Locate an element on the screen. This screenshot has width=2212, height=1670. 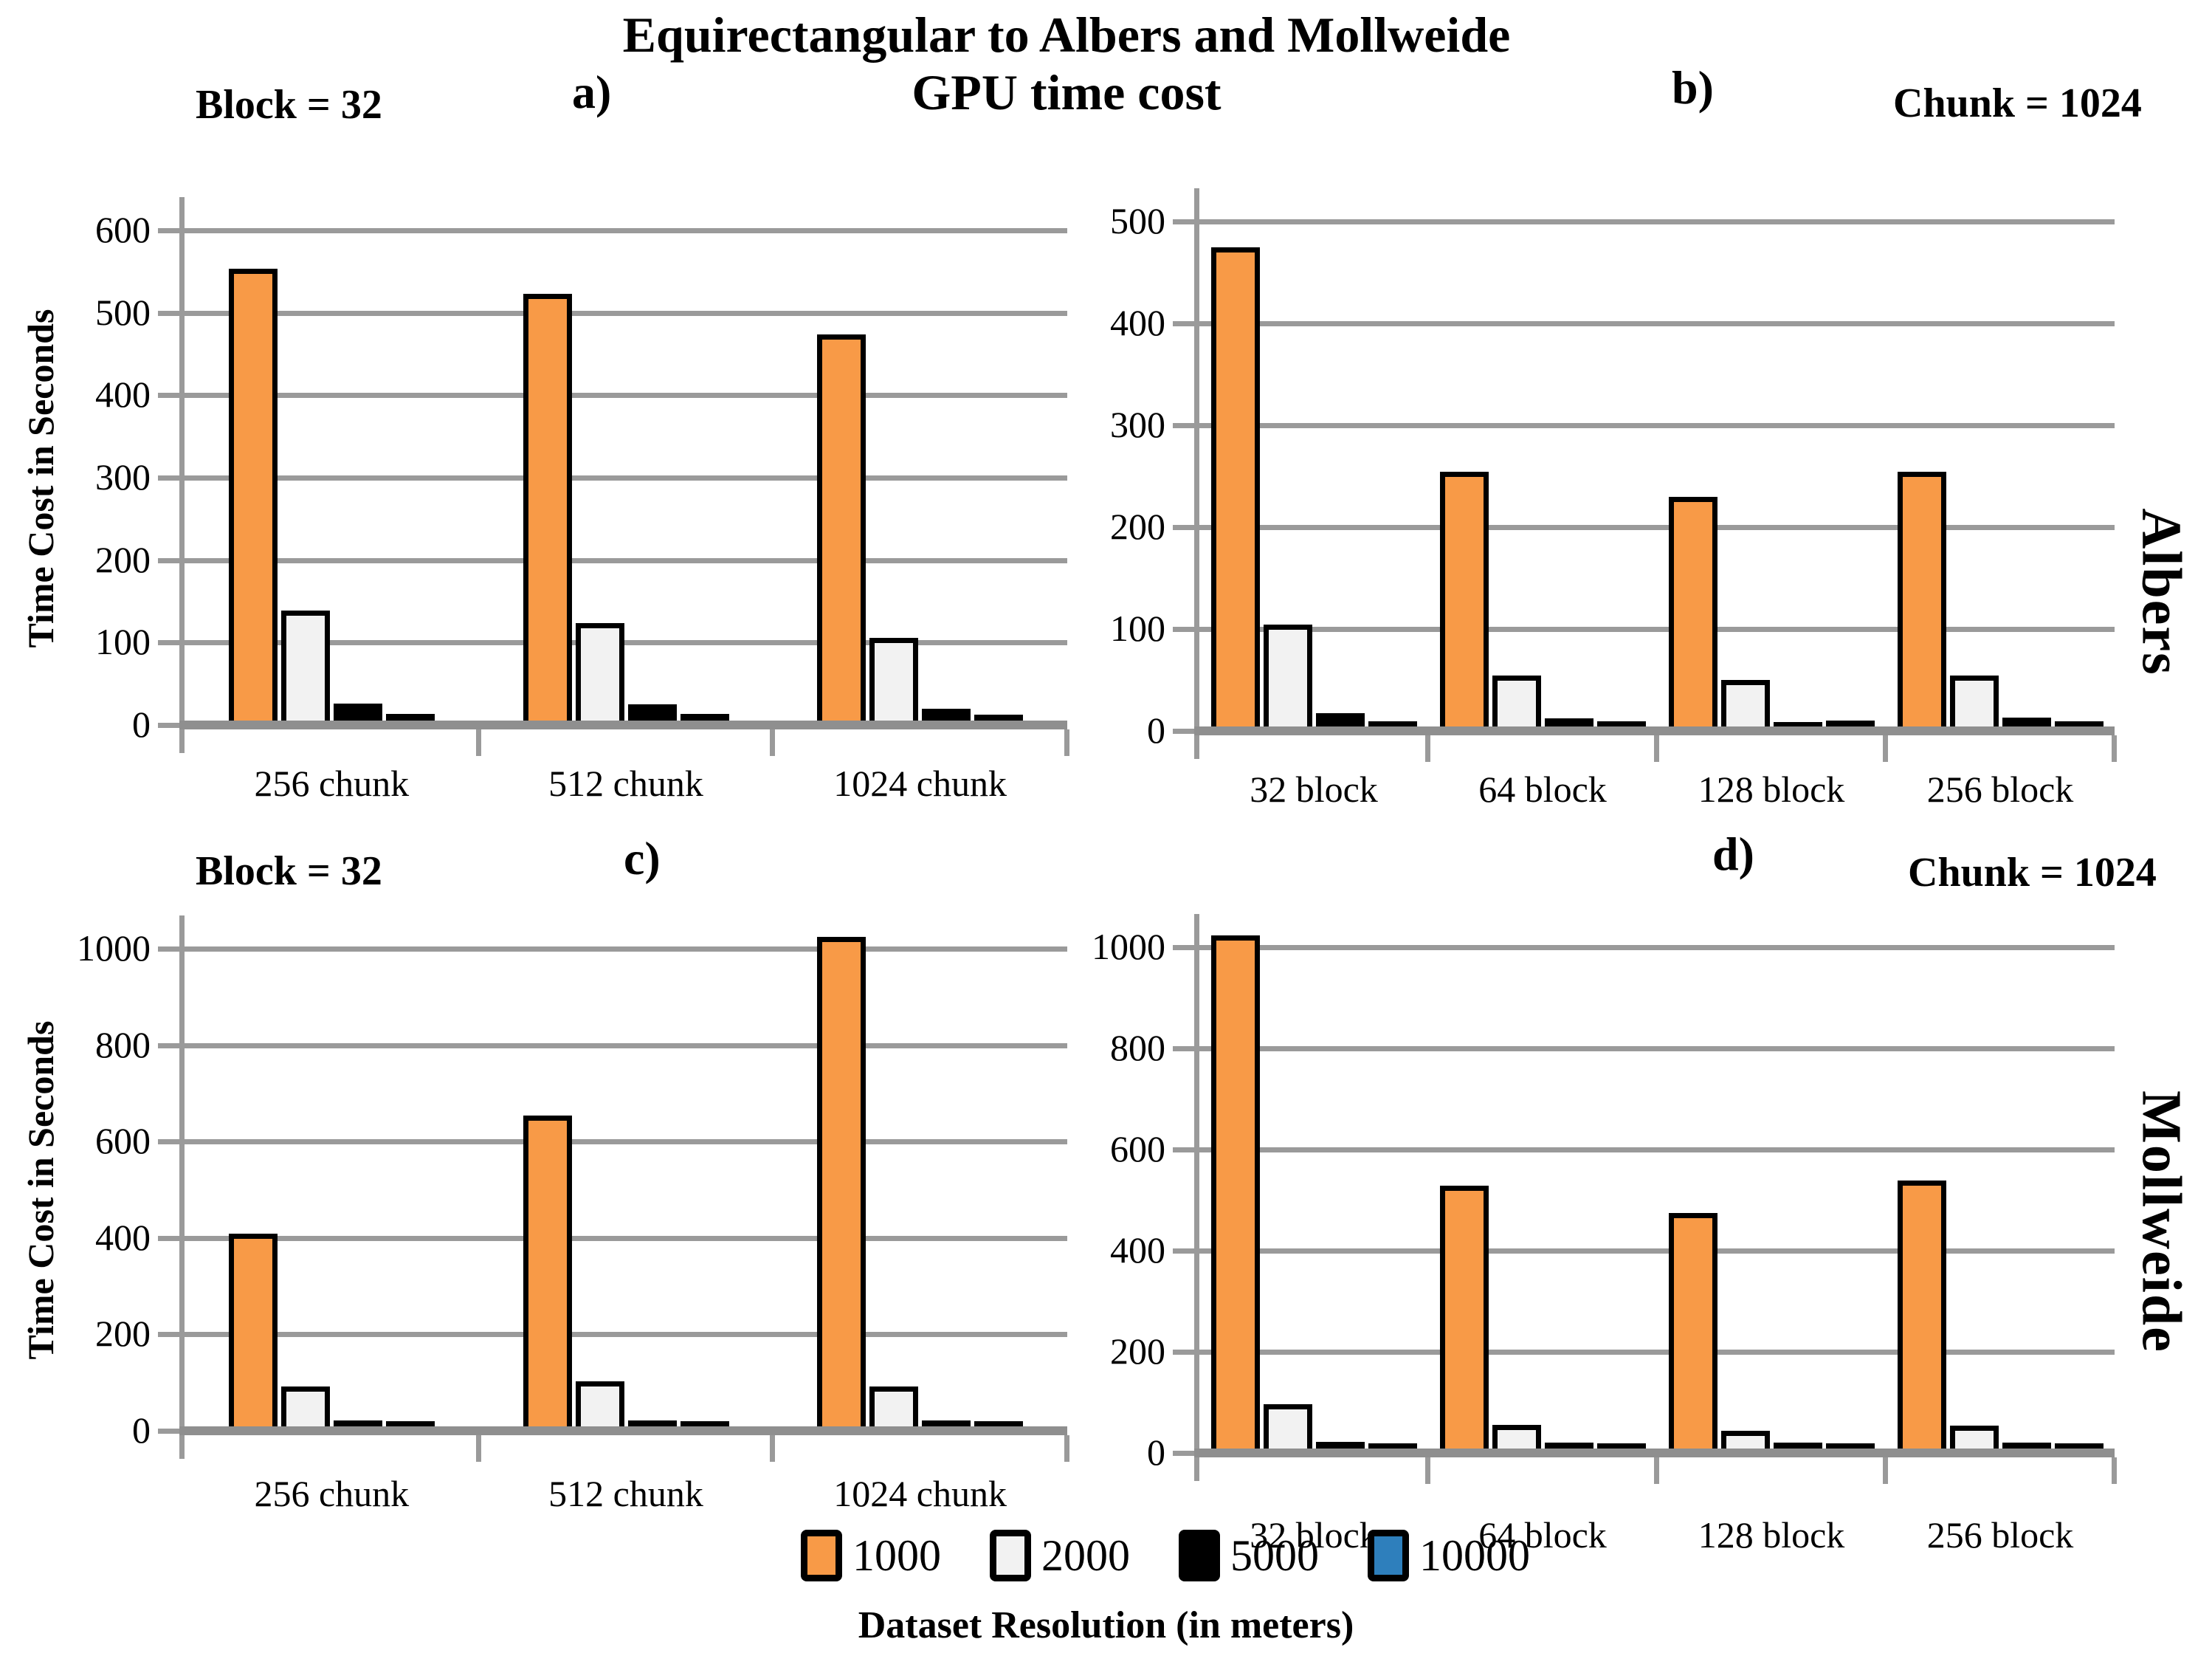
category-label: 512 chunk is located at coordinates (625, 1494).